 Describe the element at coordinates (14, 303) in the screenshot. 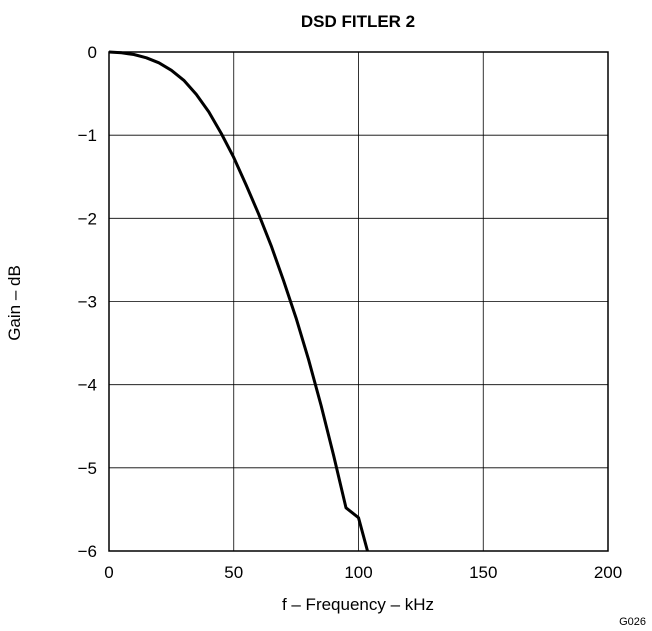

I see `y-axis-label: Gain – dB` at that location.